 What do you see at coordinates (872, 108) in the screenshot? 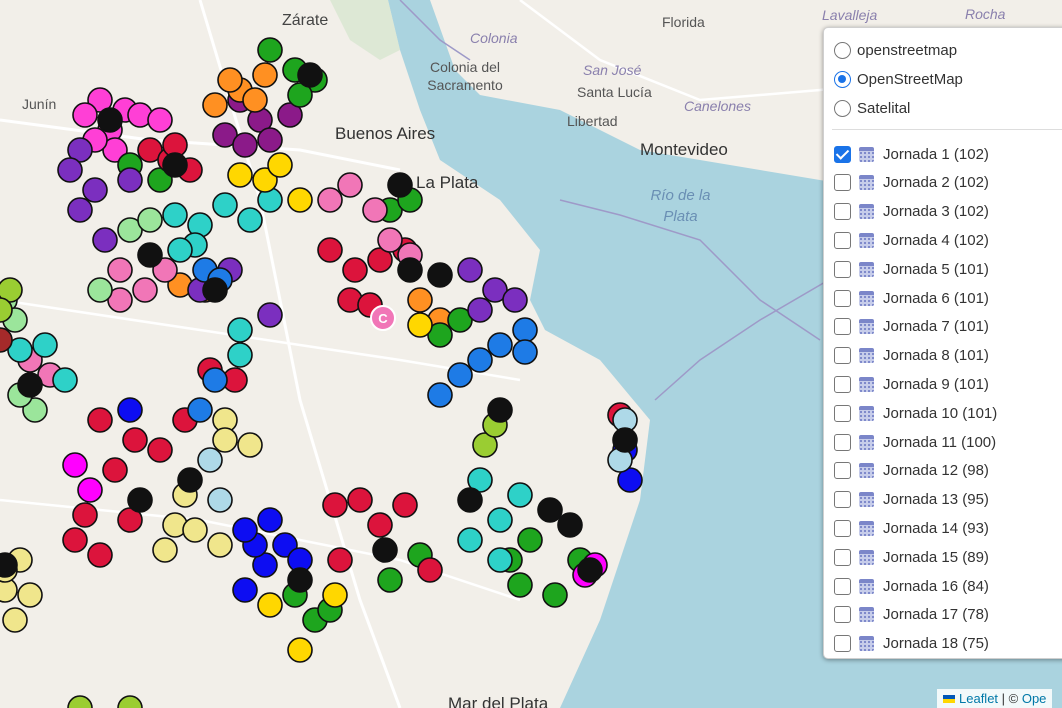
I see `base-layer-option: Satelital` at bounding box center [872, 108].